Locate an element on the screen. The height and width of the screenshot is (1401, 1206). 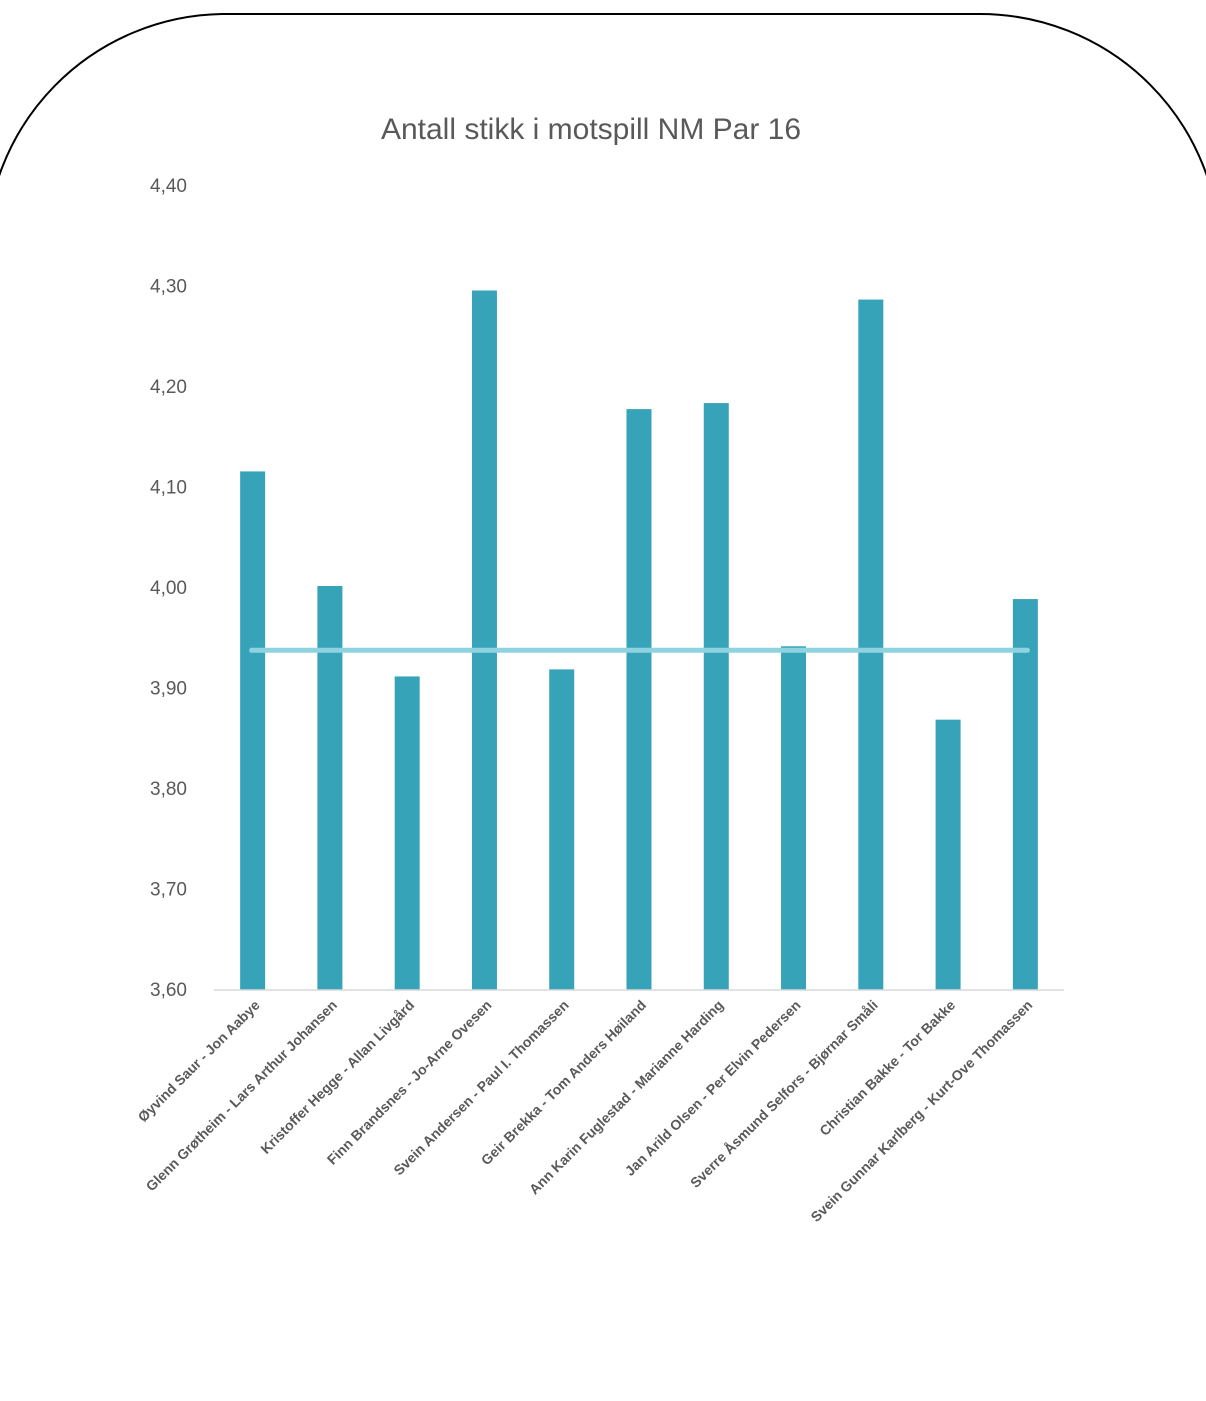
y-tick-label: 4,10 is located at coordinates (168, 488).